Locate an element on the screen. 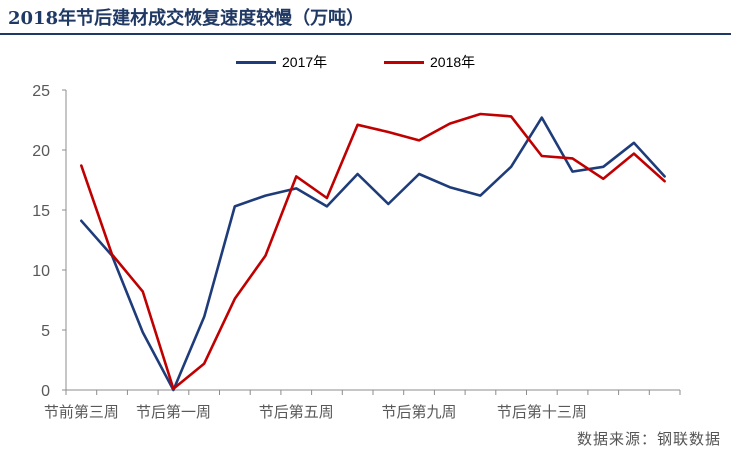  legend-item-2018: 2018年 is located at coordinates (429, 62).